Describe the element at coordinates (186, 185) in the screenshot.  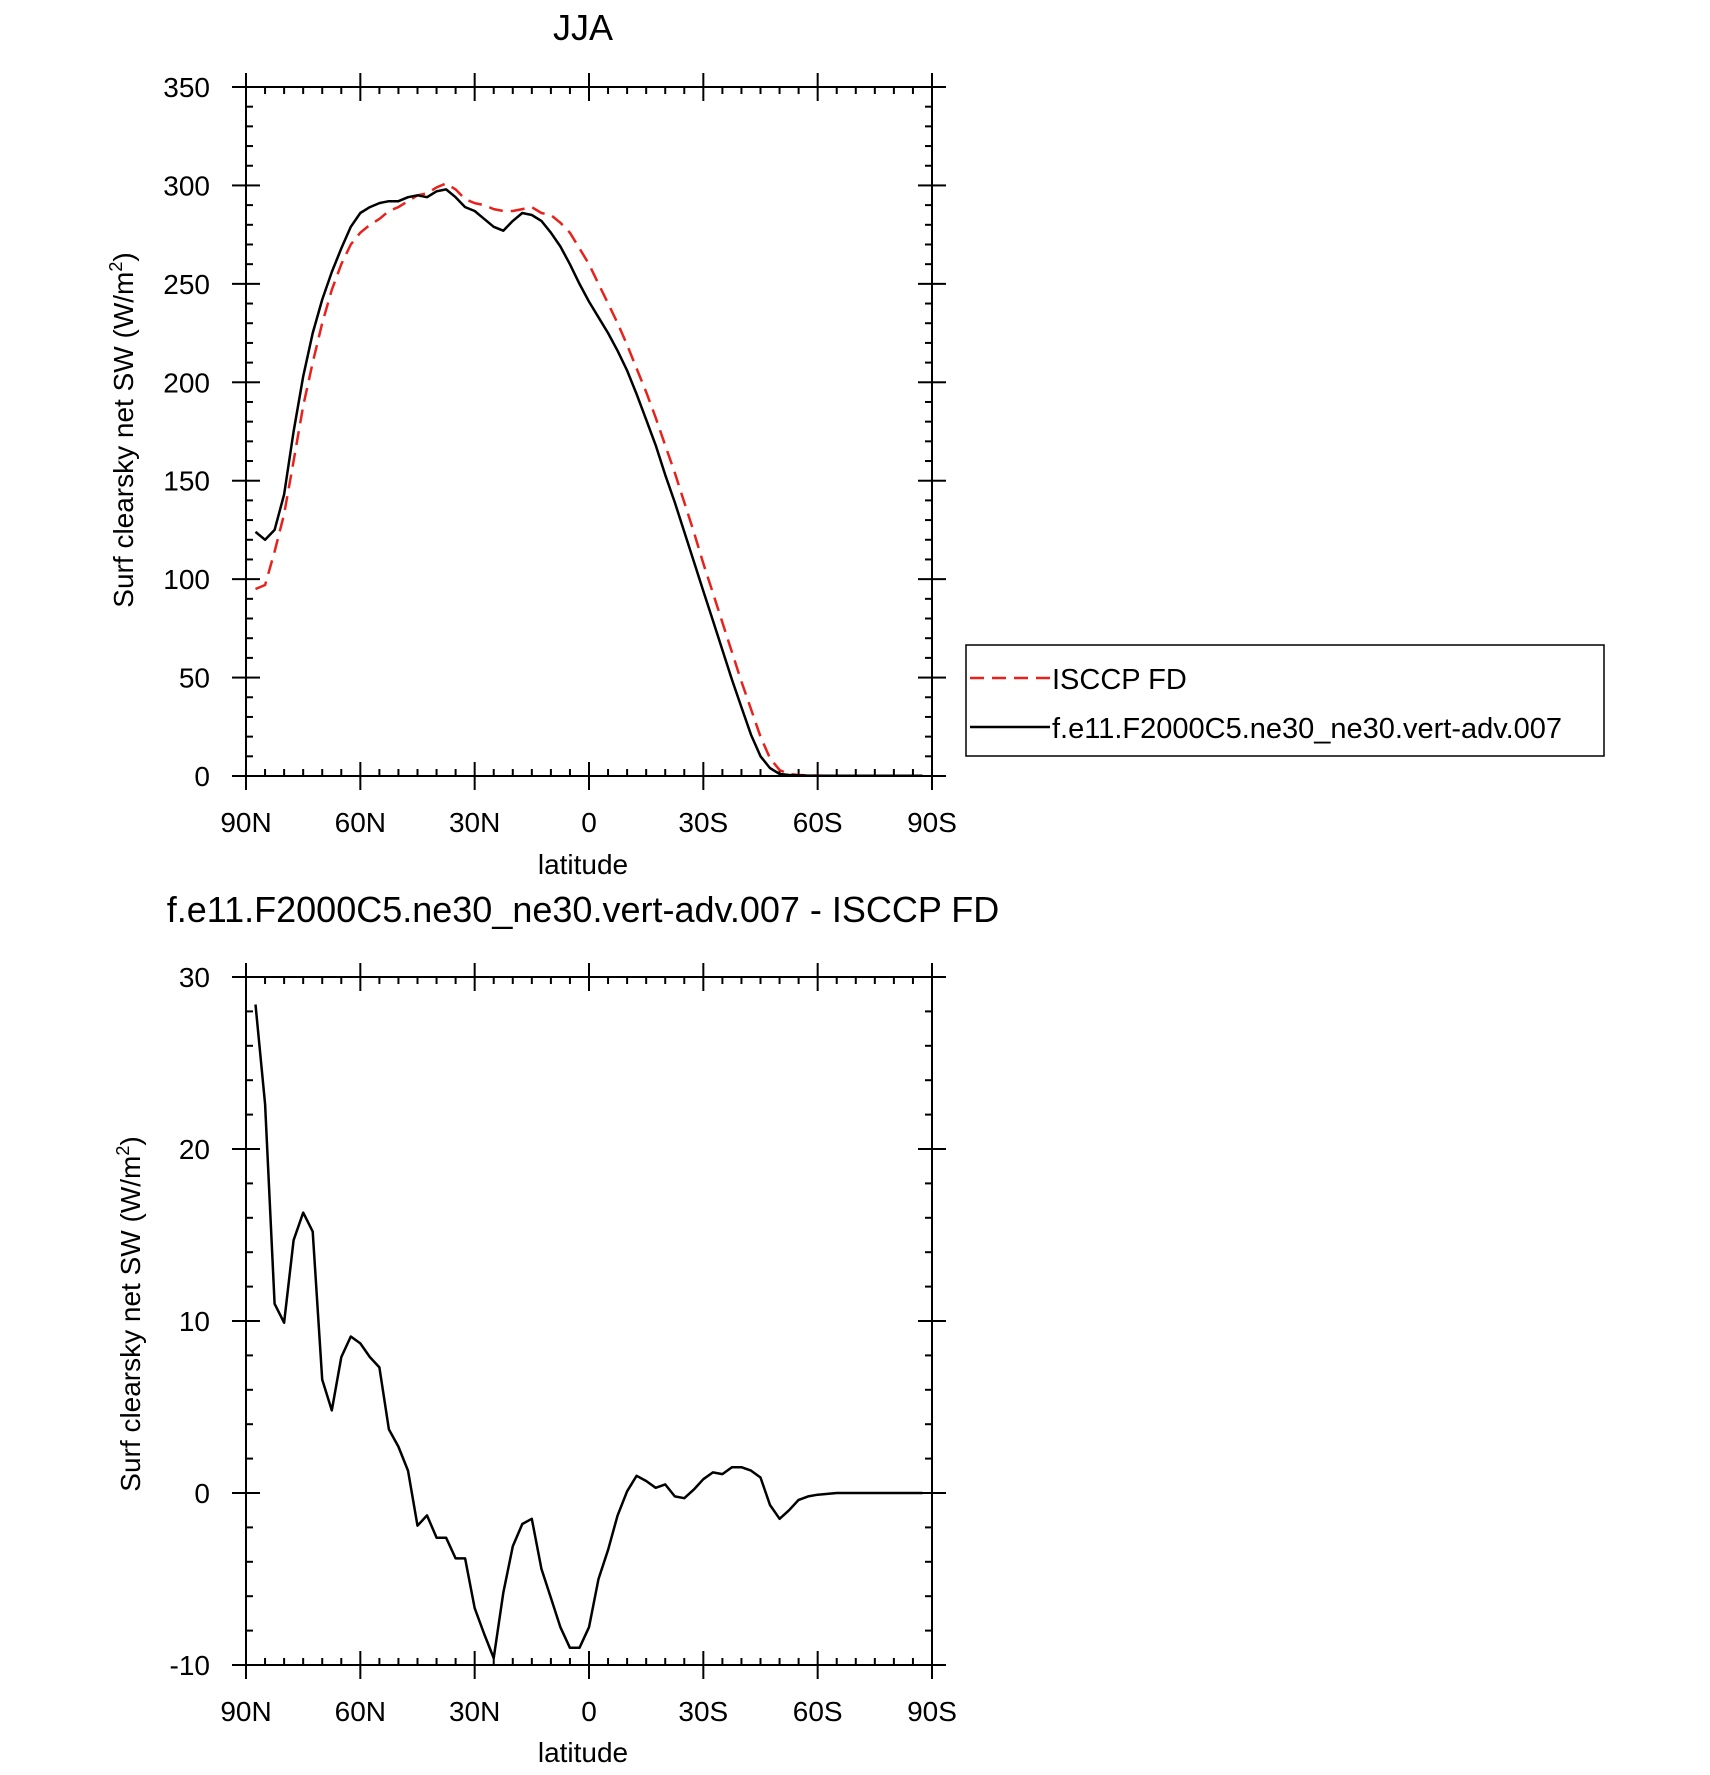
I see `top-y-tick-label: 300` at that location.